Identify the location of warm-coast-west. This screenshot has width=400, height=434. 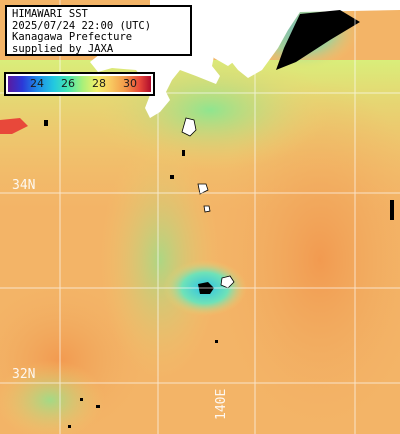
(14, 126).